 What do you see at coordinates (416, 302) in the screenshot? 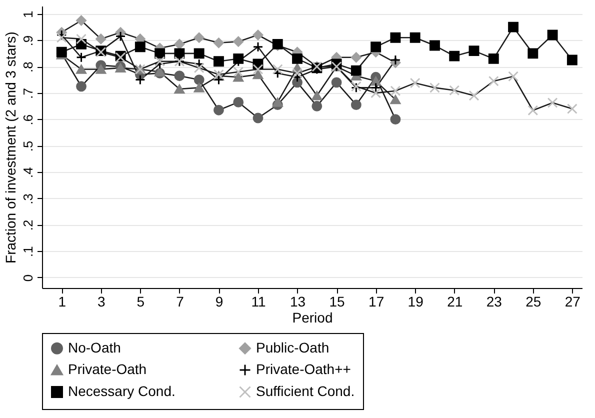
I see `x-tick-label: 19` at bounding box center [416, 302].